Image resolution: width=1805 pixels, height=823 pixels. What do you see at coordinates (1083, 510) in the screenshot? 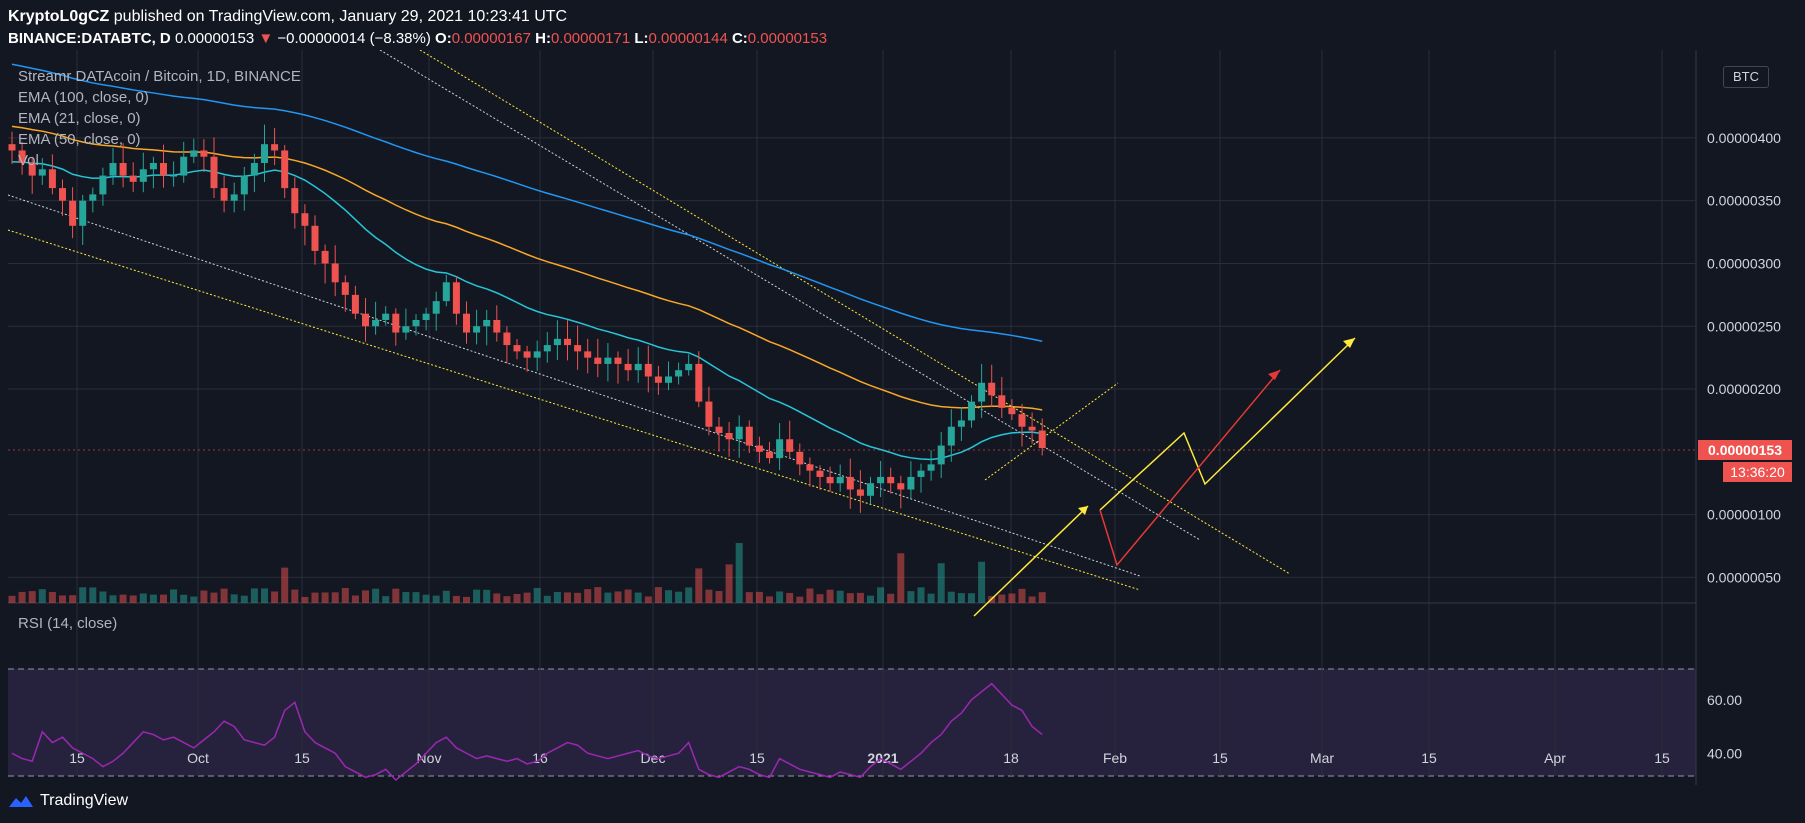
I see `arrowhead` at bounding box center [1083, 510].